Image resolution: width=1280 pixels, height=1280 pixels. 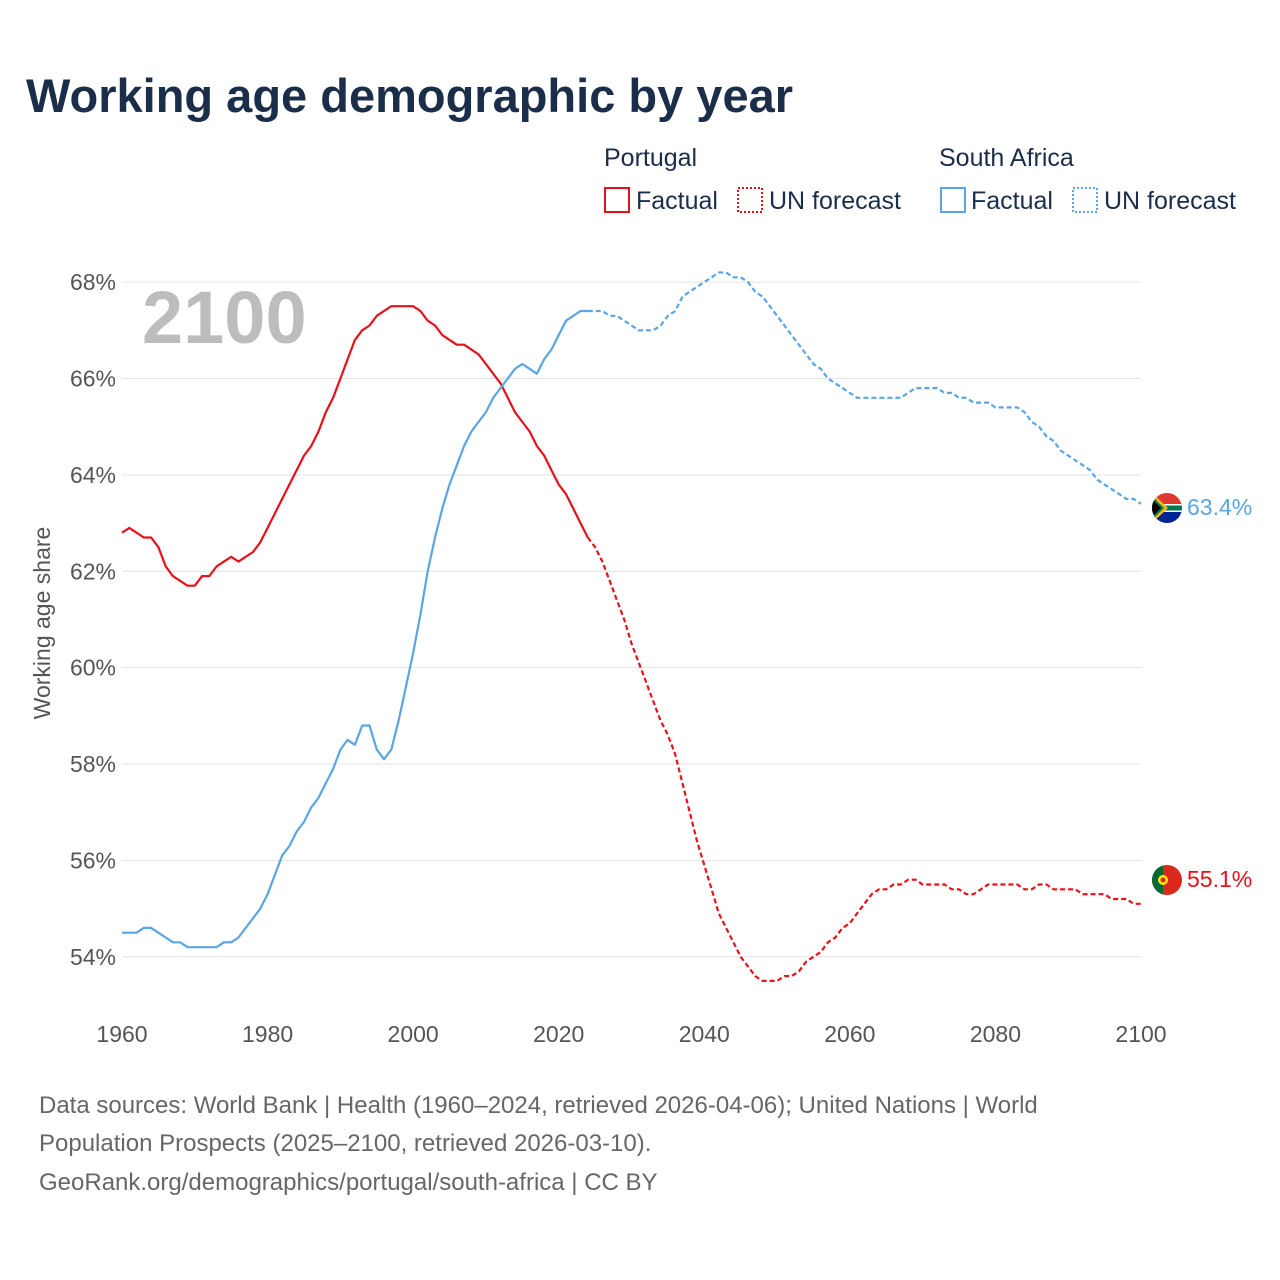 I want to click on legend-swatch-portugal-forecast, so click(x=750, y=200).